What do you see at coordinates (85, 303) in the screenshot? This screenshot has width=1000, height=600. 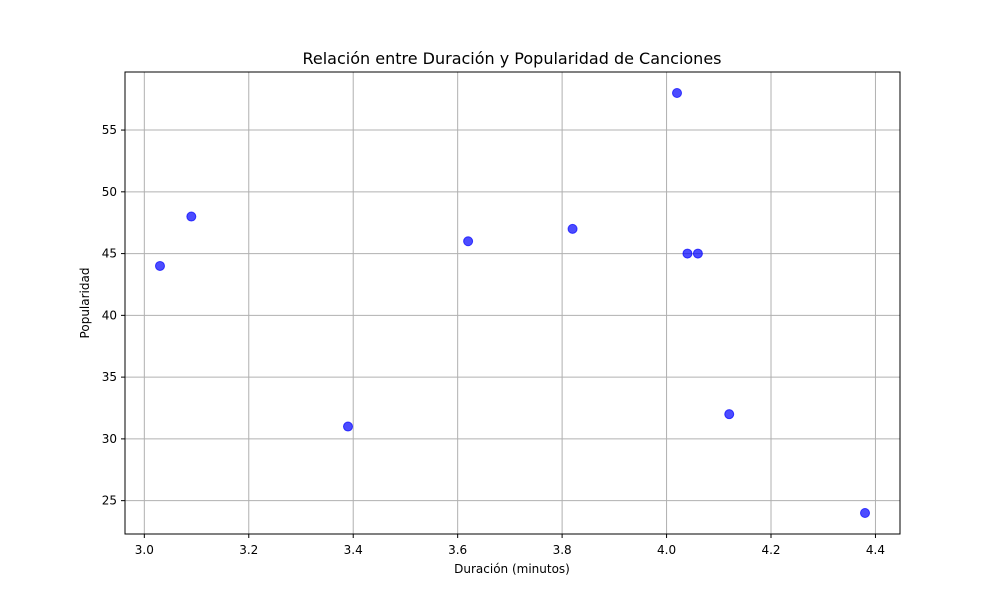 I see `y-axis-label: Popularidad` at bounding box center [85, 303].